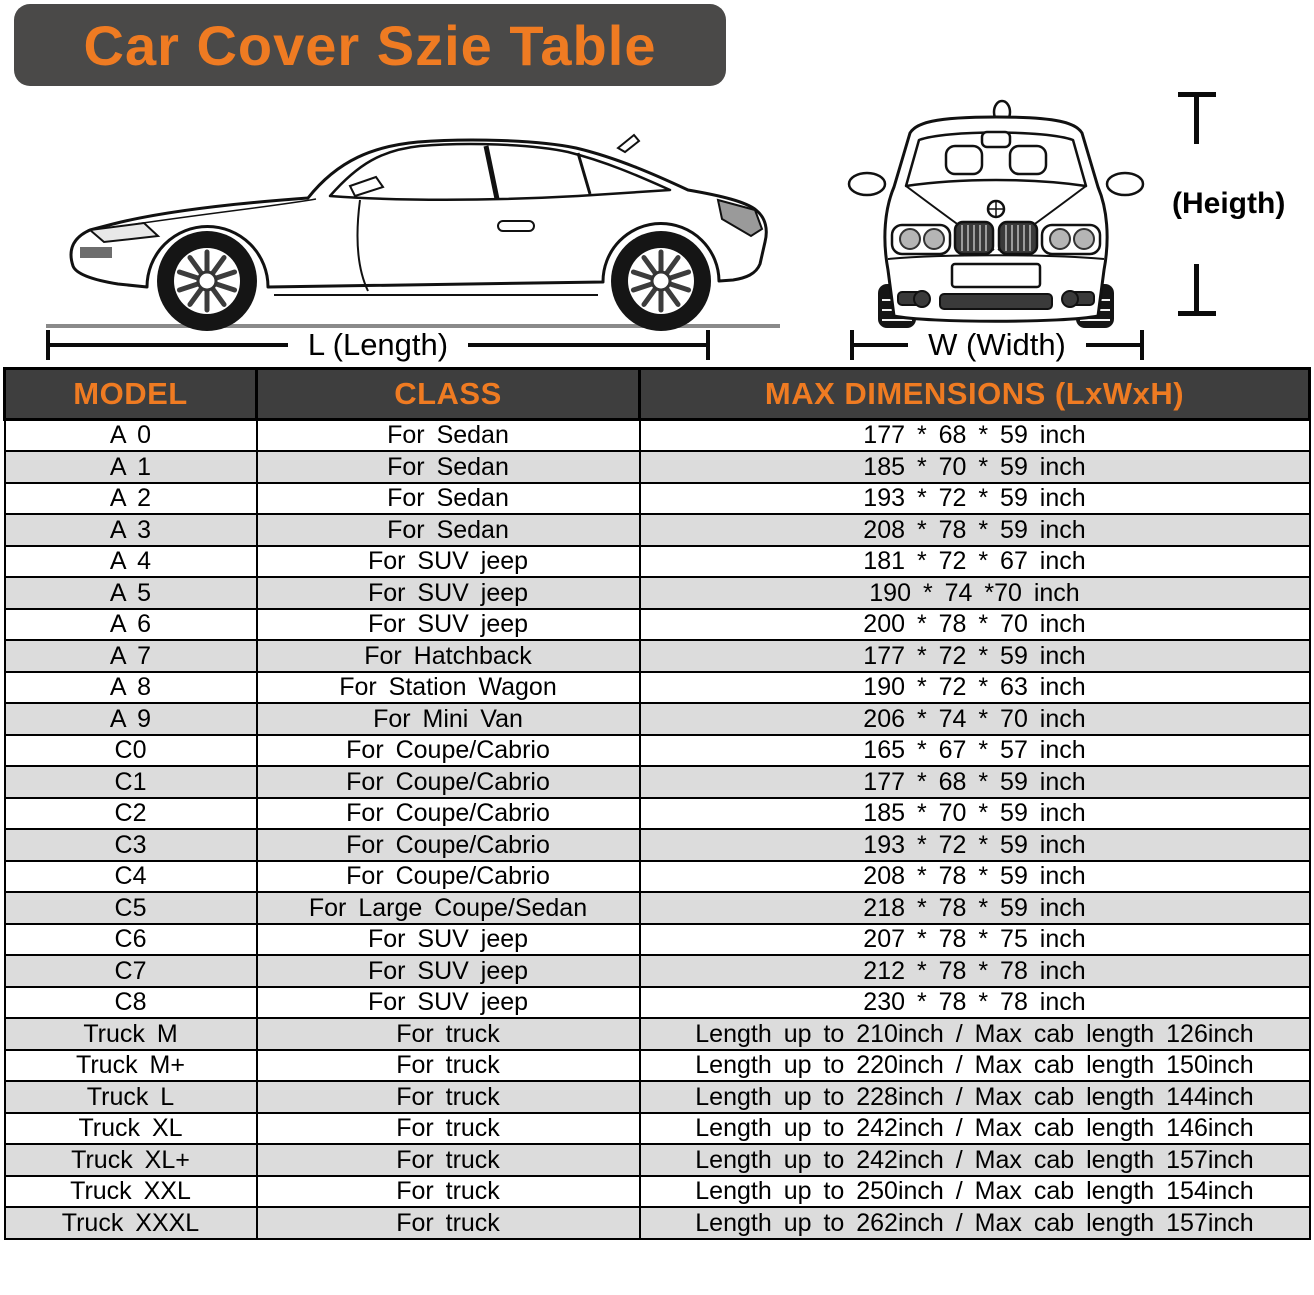 This screenshot has width=1314, height=1295. I want to click on page-title: Car Cover Szie Table, so click(370, 45).